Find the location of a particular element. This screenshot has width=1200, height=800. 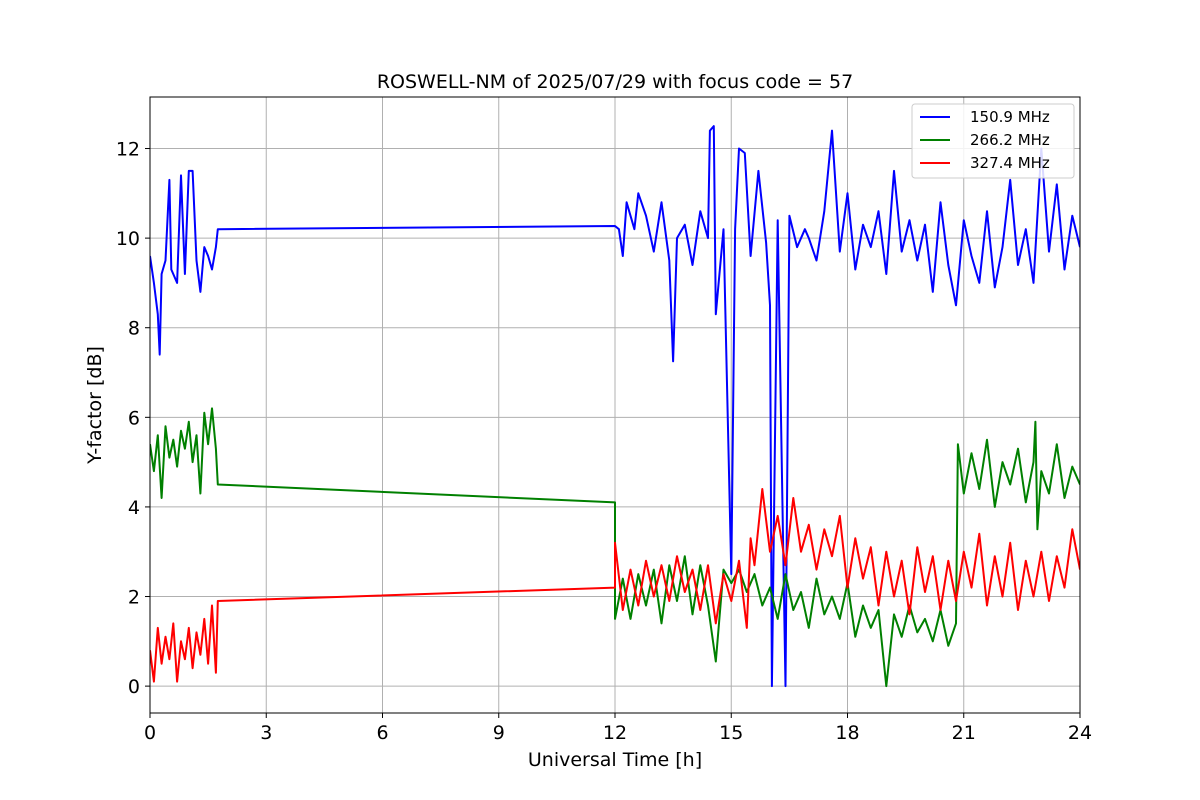

legend-label: 327.4 MHz is located at coordinates (1010, 163).